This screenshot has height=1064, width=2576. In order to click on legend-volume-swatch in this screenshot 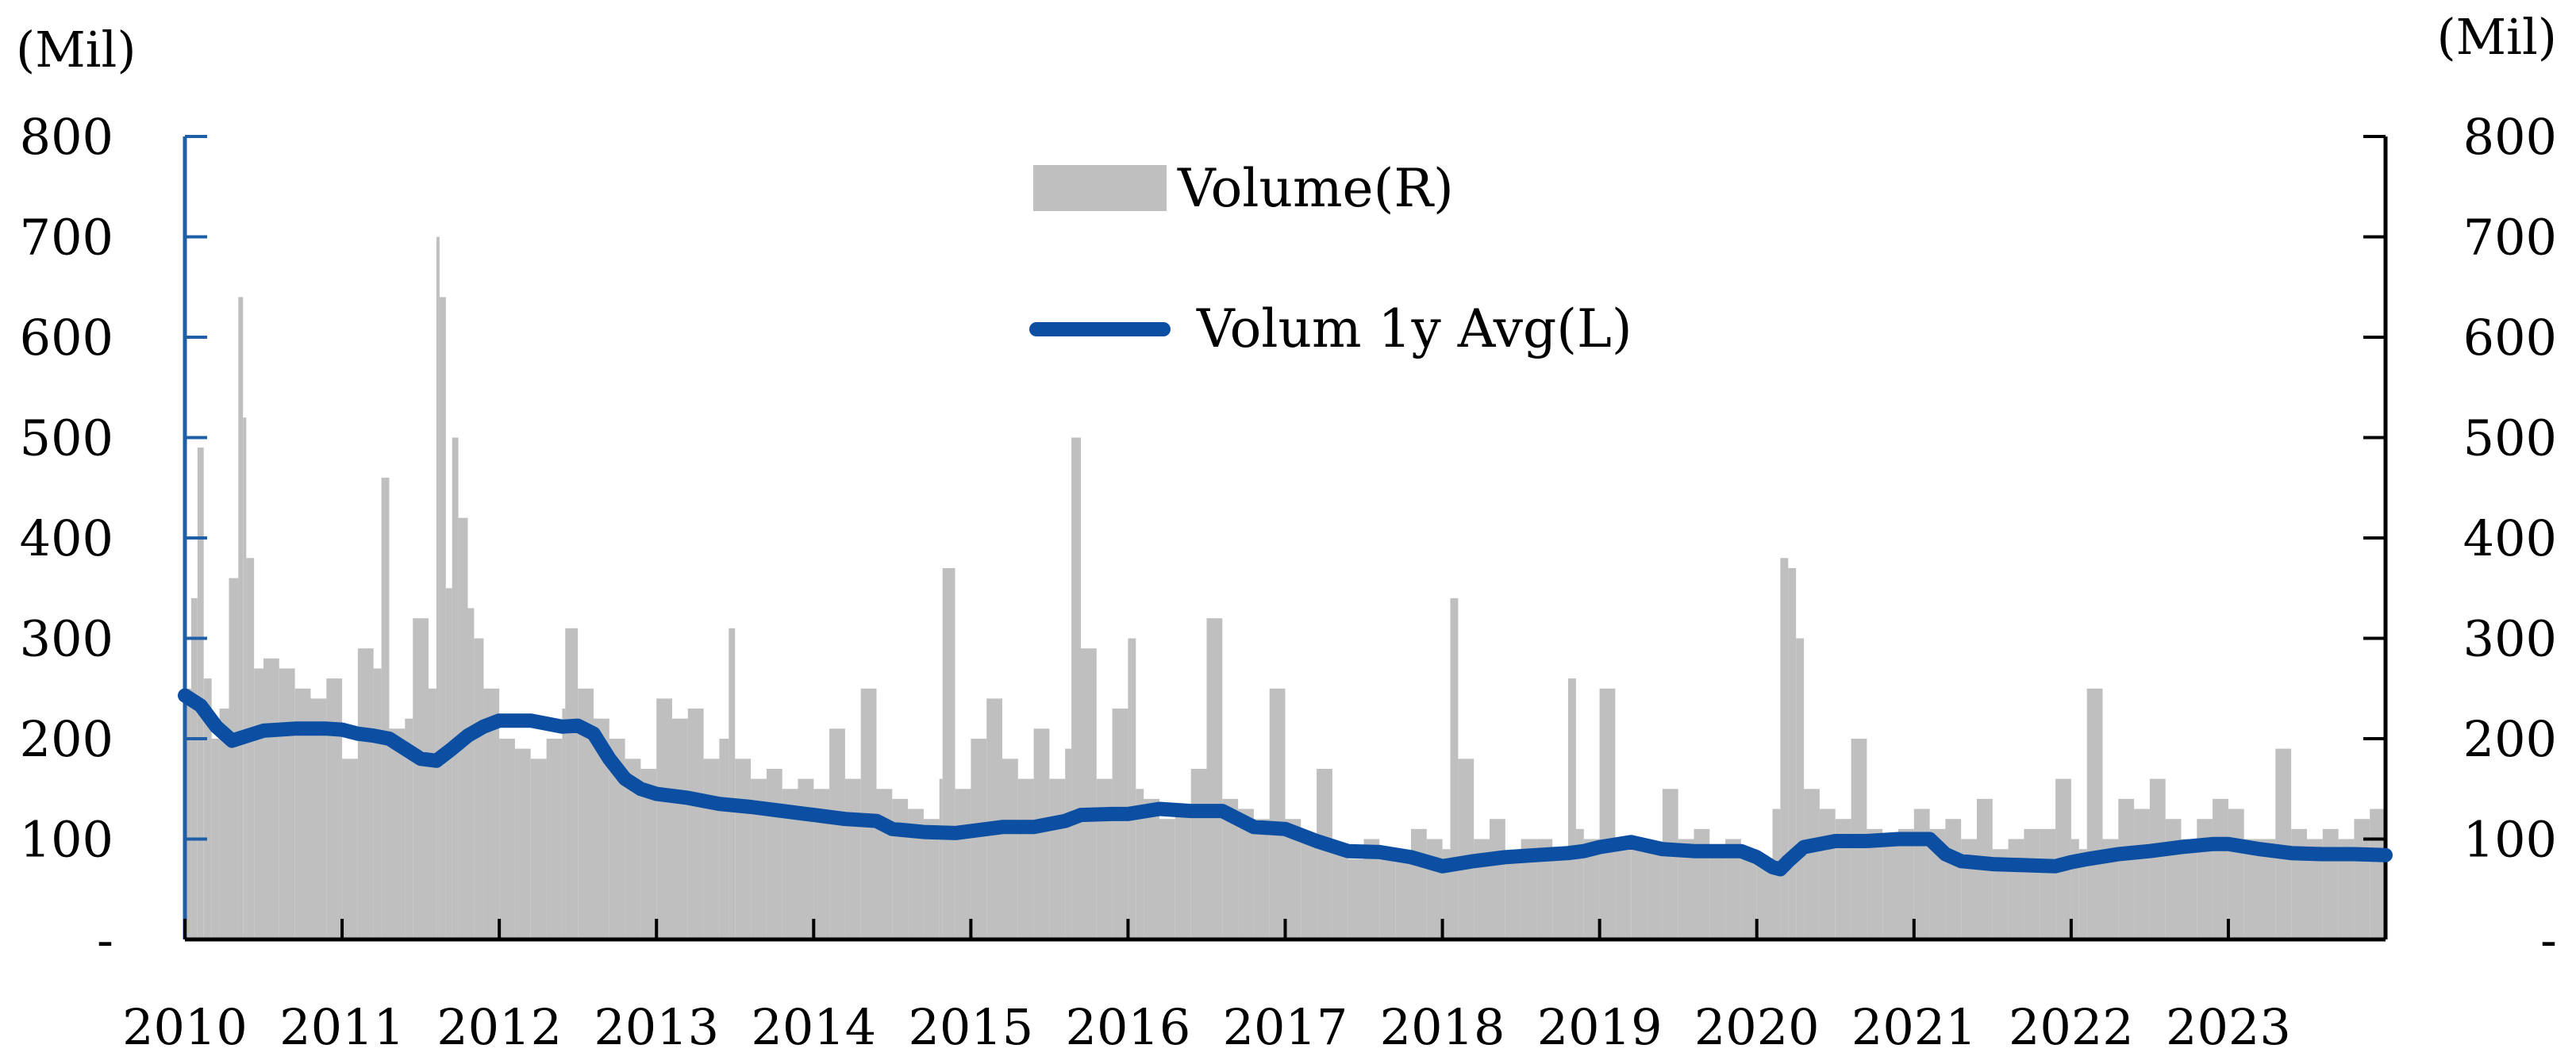, I will do `click(1100, 188)`.